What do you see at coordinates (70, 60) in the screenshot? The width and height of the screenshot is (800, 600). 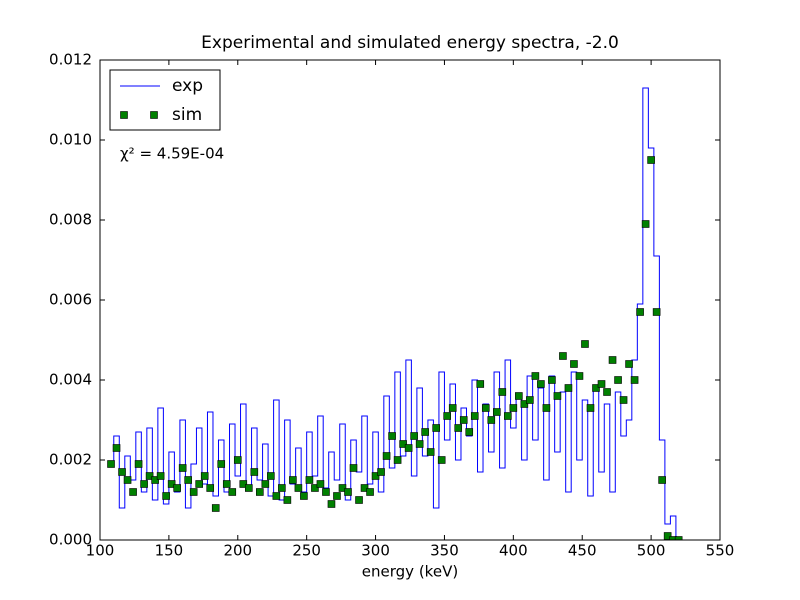 I see `y-tick-label: 0.012` at bounding box center [70, 60].